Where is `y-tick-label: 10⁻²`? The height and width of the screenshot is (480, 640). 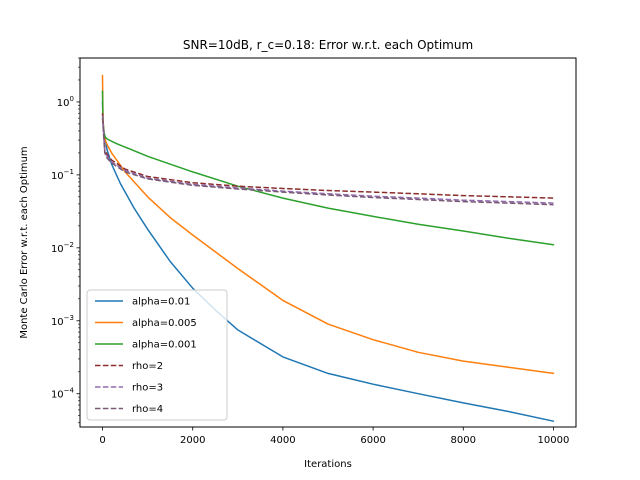
y-tick-label: 10⁻² is located at coordinates (62, 248).